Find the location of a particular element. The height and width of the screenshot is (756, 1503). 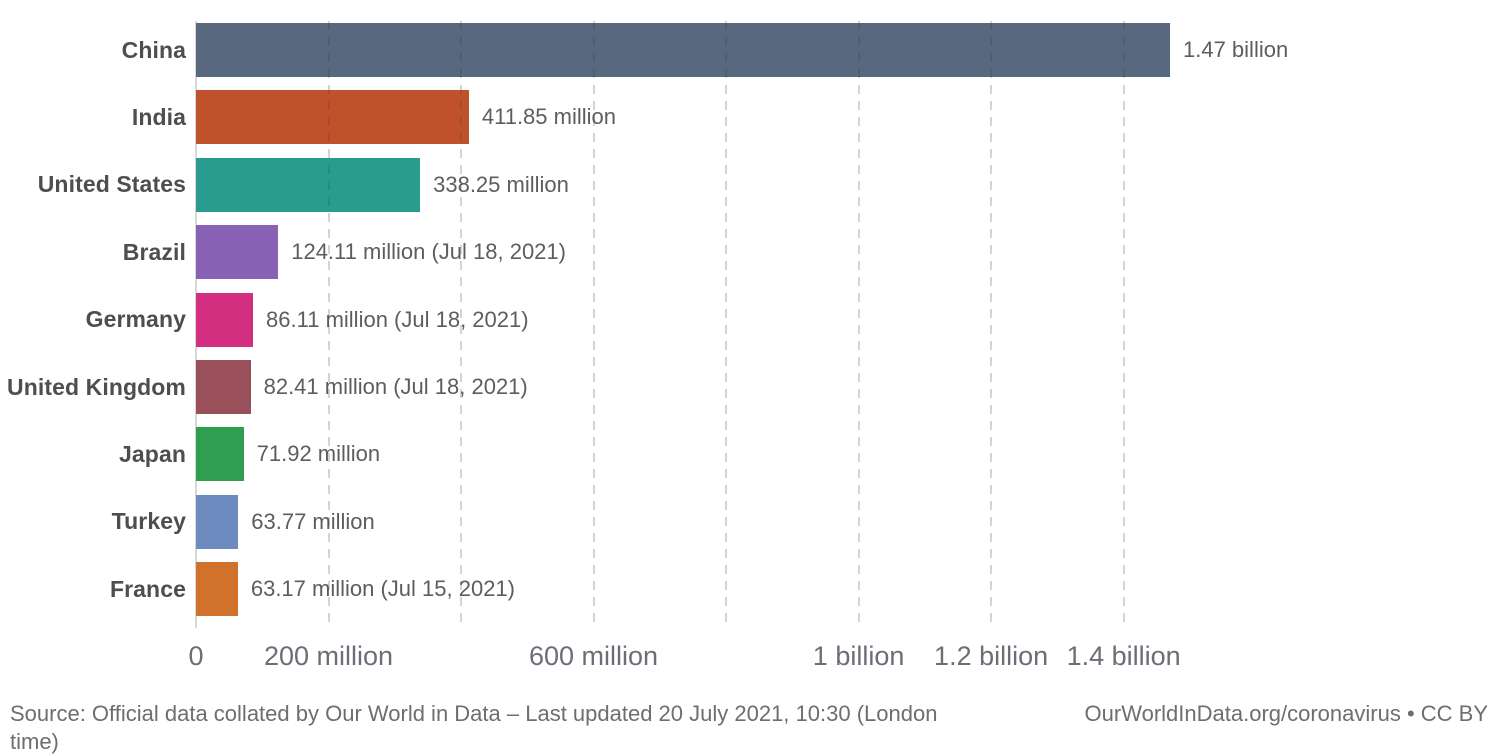

bar-row: Brazil 124.11 million (Jul 18, 2021) is located at coordinates (751, 252).